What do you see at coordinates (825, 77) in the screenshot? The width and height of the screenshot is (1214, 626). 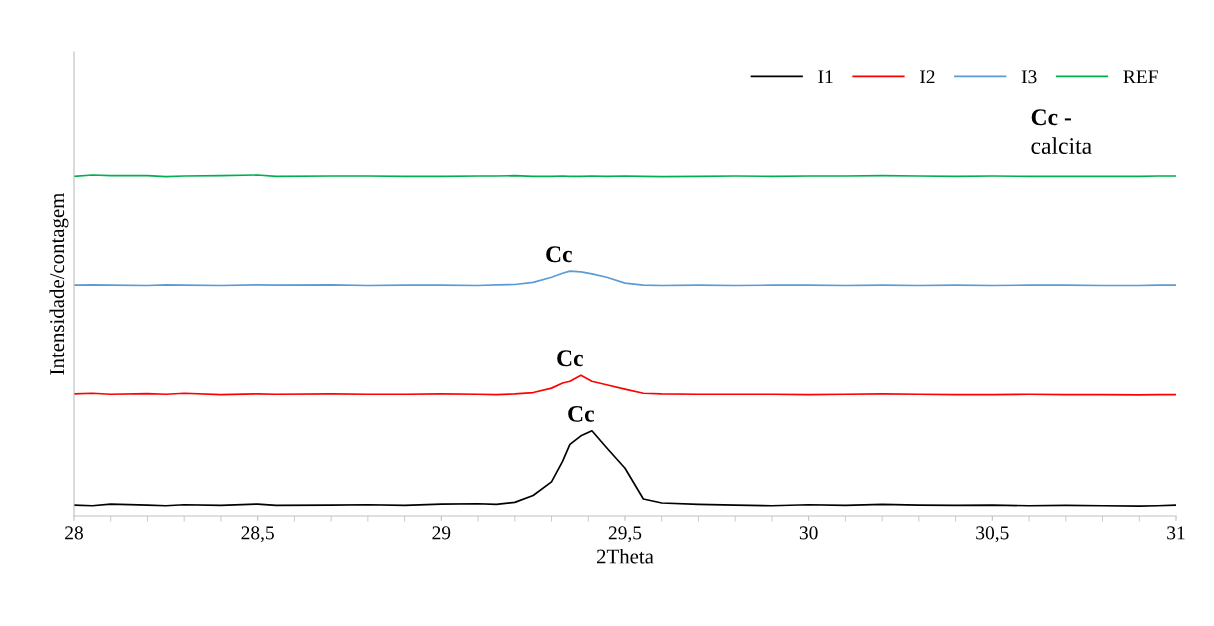 I see `legend-label: I1` at bounding box center [825, 77].